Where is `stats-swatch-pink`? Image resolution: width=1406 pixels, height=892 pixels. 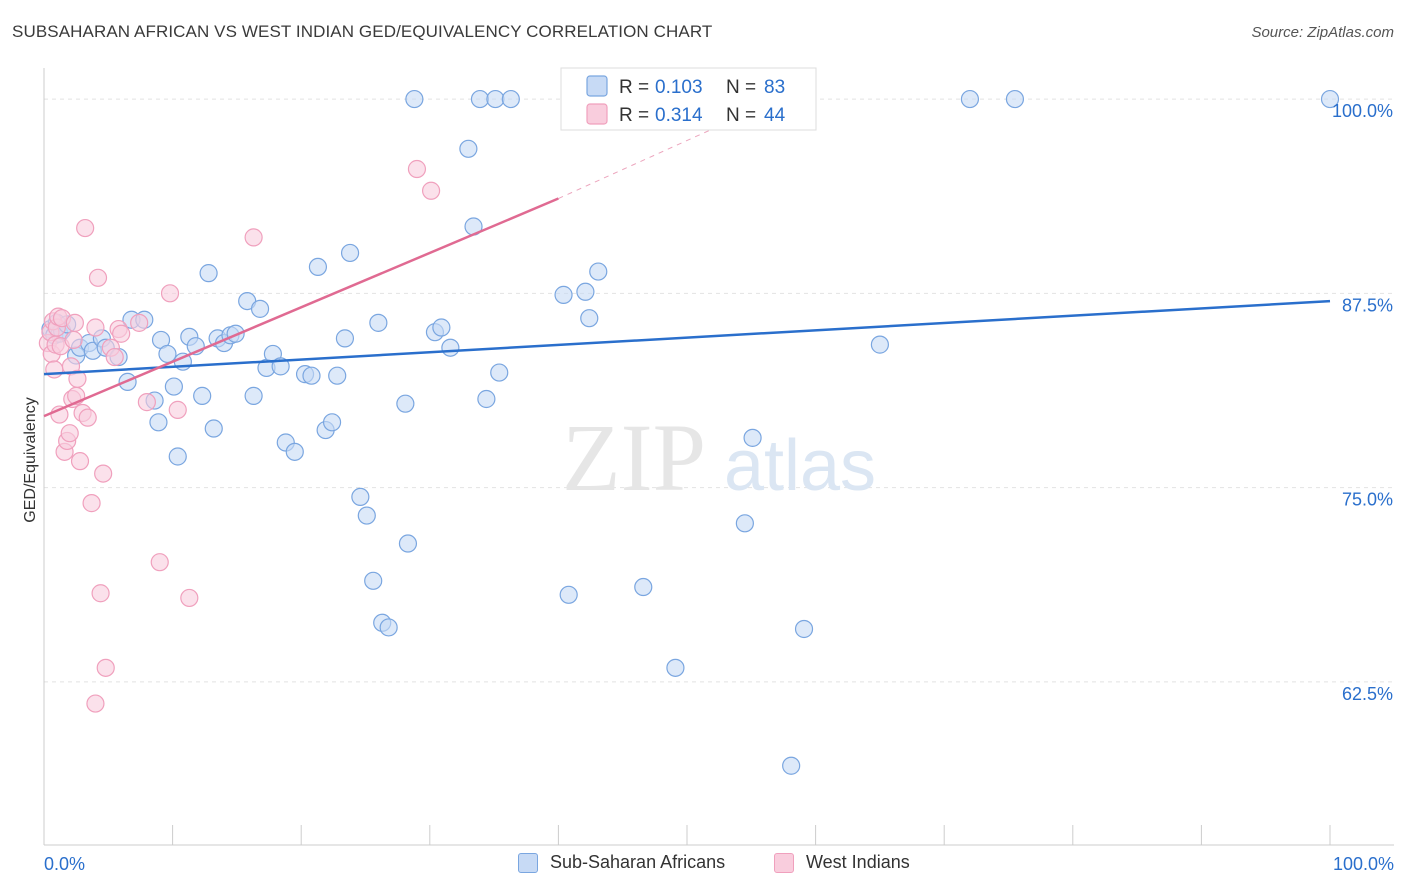
stats-swatch-pink is located at coordinates (597, 114).